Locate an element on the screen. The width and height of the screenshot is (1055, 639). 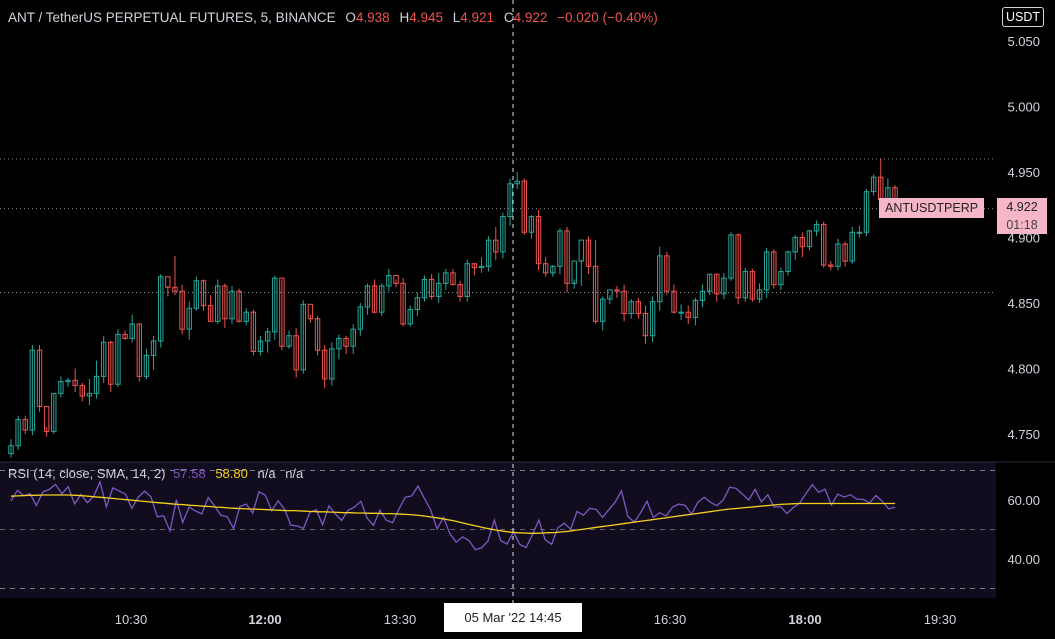
rsi-sma-line is located at coordinates (452, 514).